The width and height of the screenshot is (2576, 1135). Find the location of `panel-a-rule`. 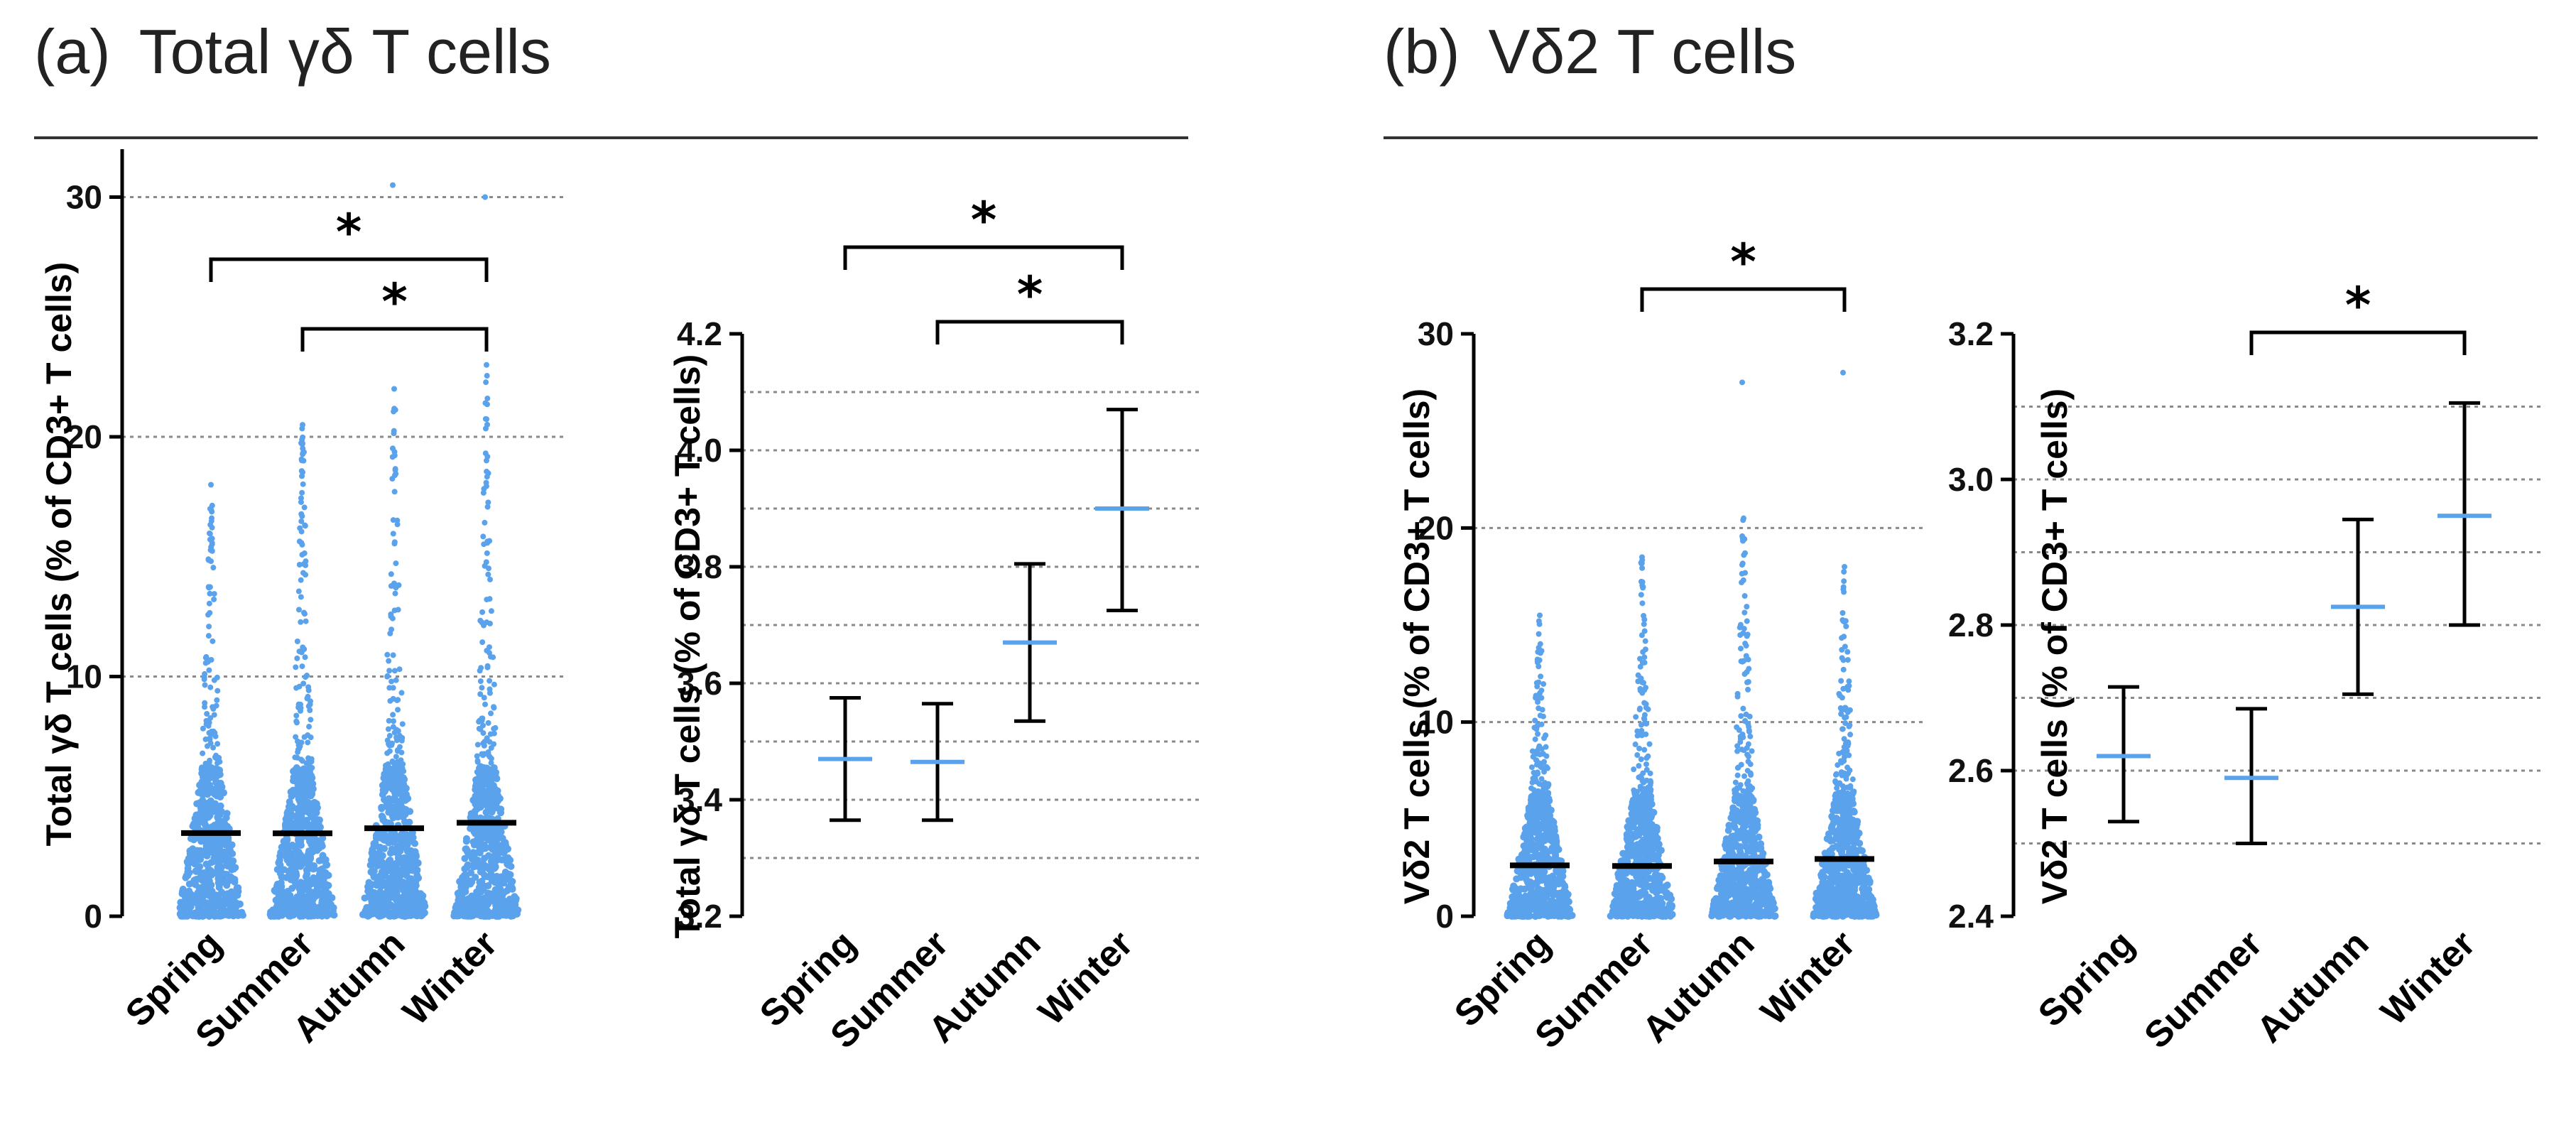

panel-a-rule is located at coordinates (611, 137).